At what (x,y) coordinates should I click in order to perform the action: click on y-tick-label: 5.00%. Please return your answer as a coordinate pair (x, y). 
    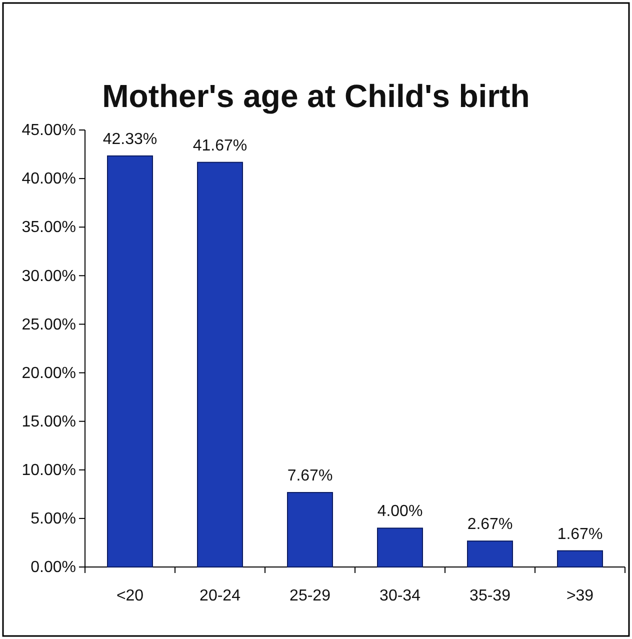
    Looking at the image, I should click on (53, 519).